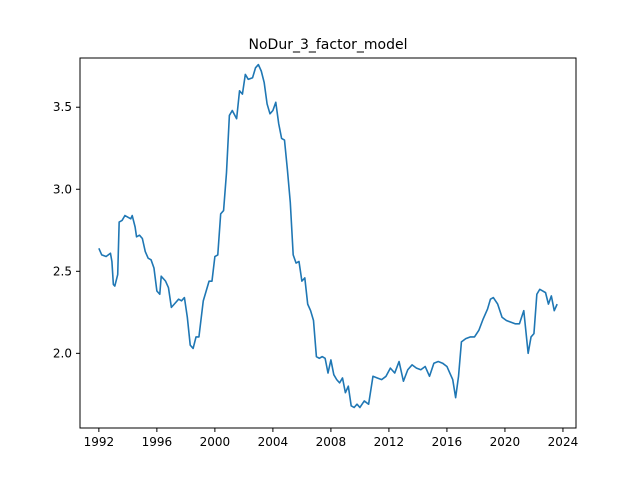 This screenshot has height=480, width=640. I want to click on x-tick-label: 2000, so click(215, 442).